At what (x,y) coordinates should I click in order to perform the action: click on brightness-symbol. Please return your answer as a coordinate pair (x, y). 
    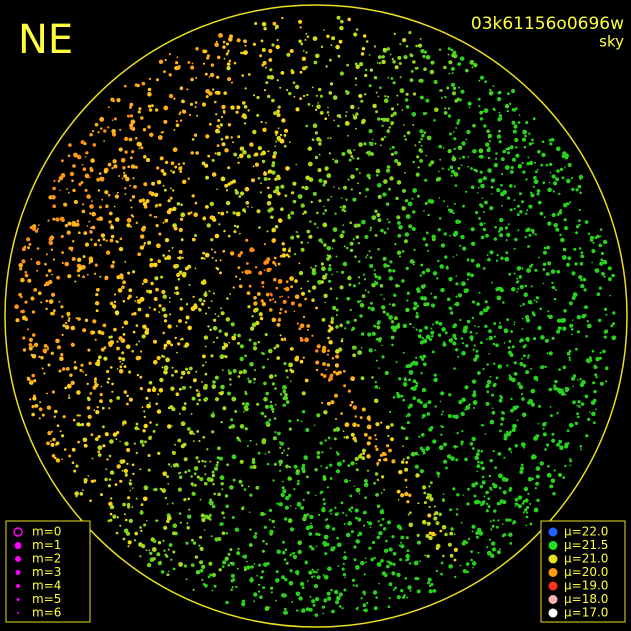
    Looking at the image, I should click on (553, 532).